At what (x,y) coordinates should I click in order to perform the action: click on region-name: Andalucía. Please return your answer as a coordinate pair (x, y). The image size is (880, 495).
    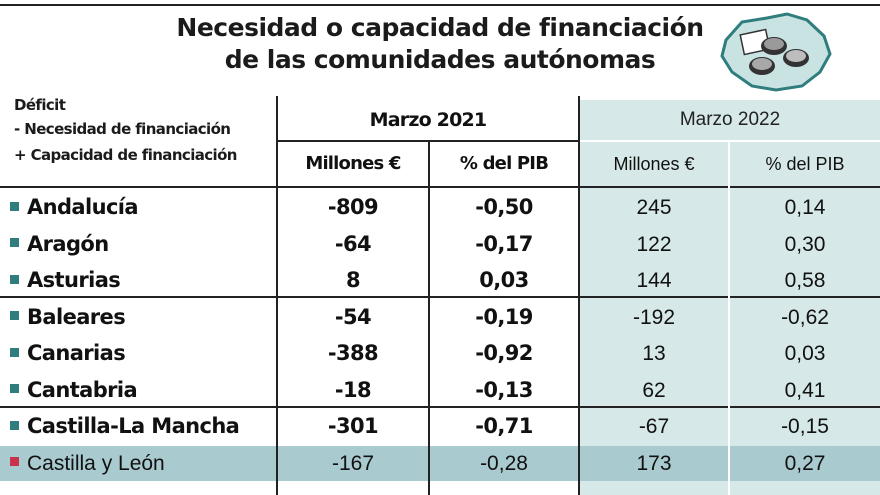
    Looking at the image, I should click on (83, 207).